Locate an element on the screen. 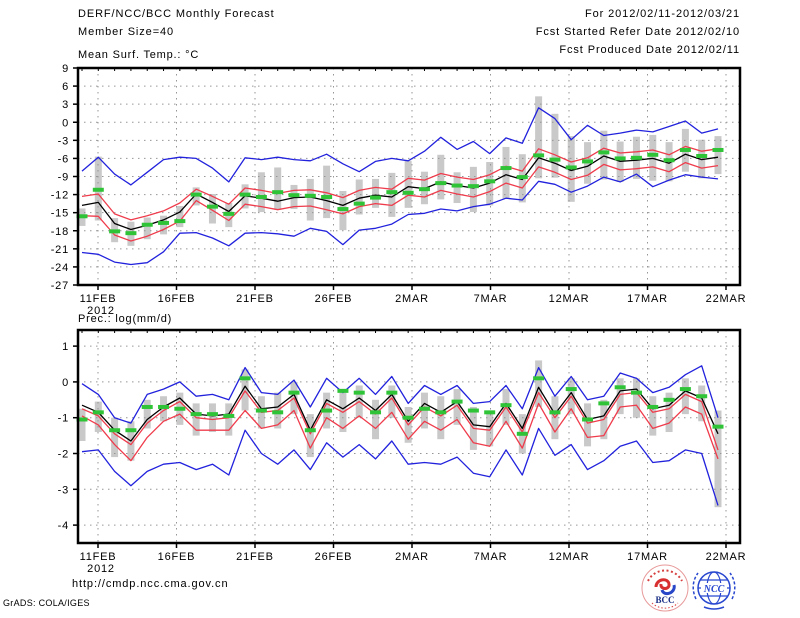  ncc-logo-text: NCC is located at coordinates (714, 589).